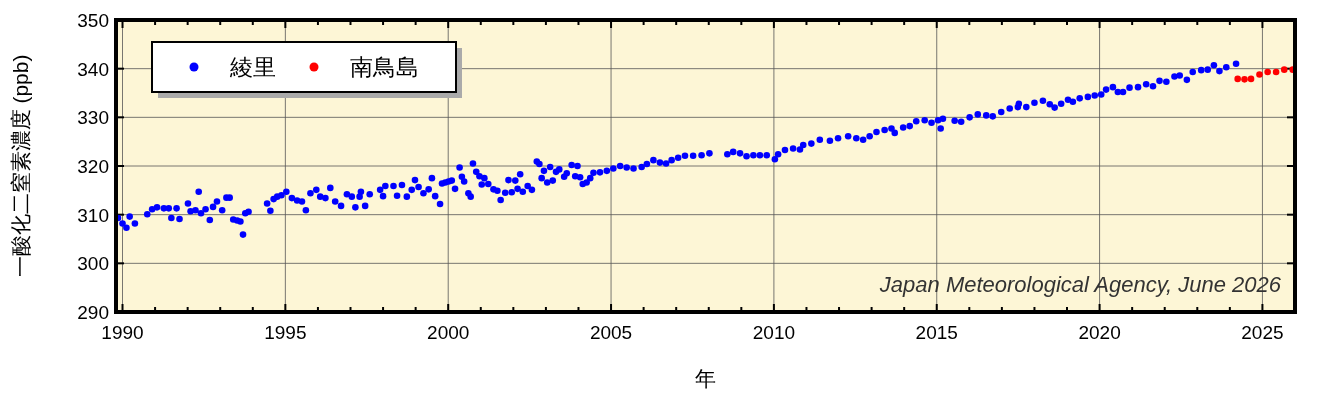 Image resolution: width=1317 pixels, height=395 pixels. Describe the element at coordinates (93, 118) in the screenshot. I see `y-tick-label: 330` at that location.